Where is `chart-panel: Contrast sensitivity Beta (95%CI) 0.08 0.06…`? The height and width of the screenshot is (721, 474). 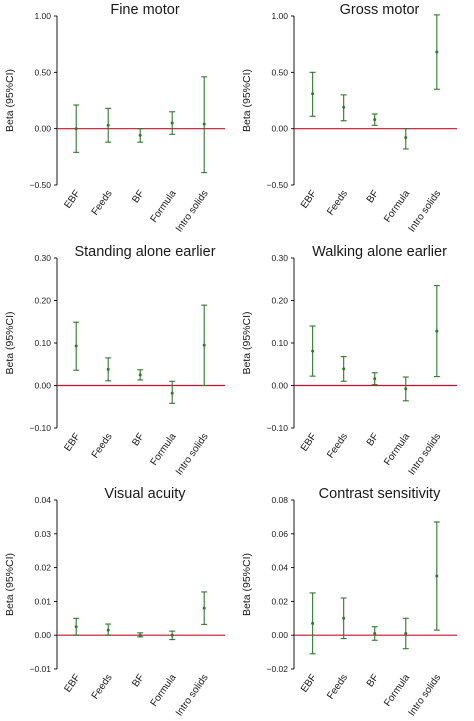 chart-panel: Contrast sensitivity Beta (95%CI) 0.08 0.06… is located at coordinates (349, 602).